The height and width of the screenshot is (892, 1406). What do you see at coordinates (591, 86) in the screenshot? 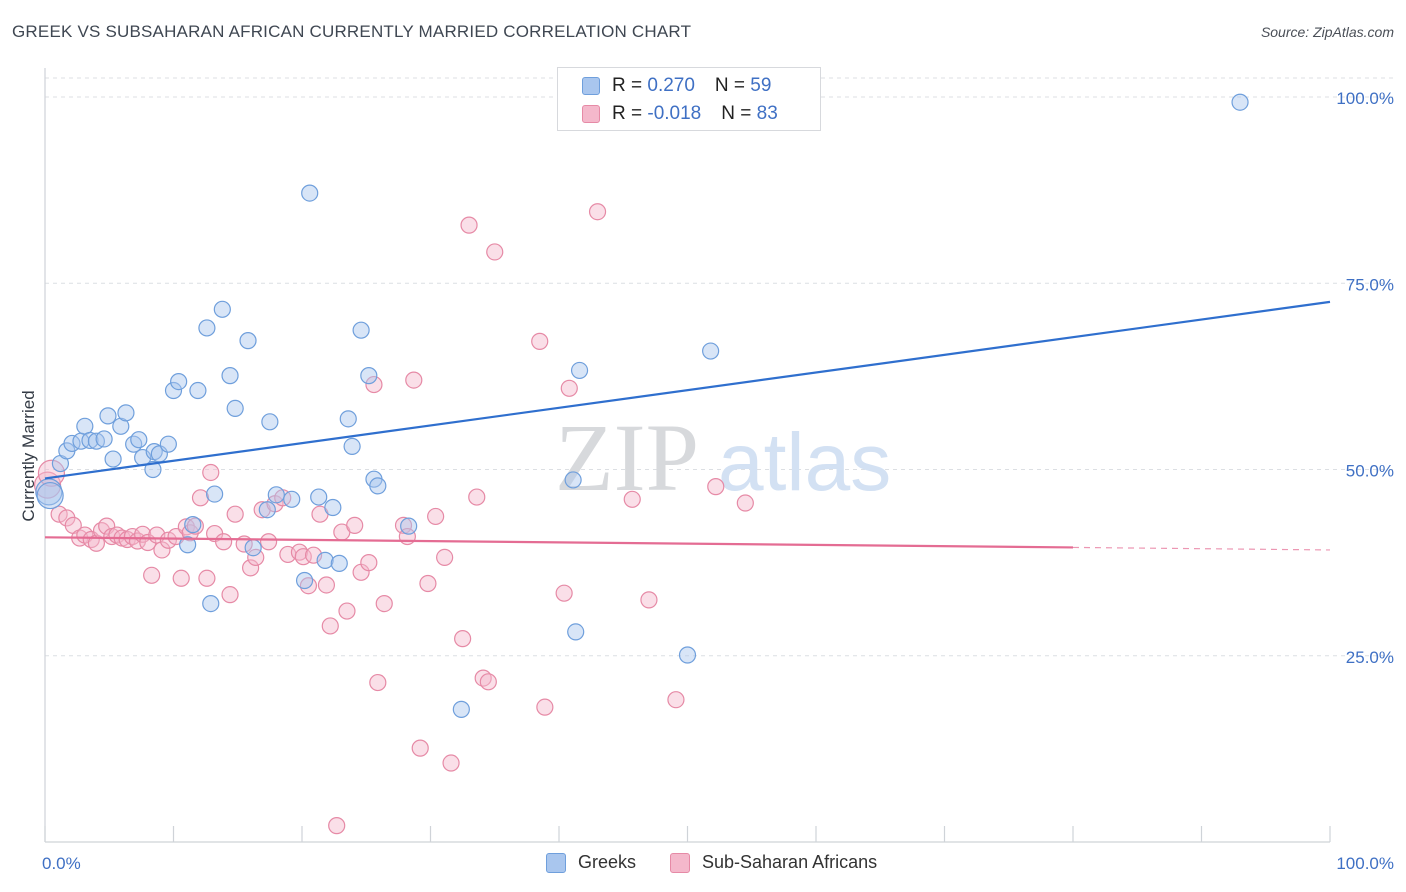
I see `legend-swatch-greeks` at bounding box center [591, 86].